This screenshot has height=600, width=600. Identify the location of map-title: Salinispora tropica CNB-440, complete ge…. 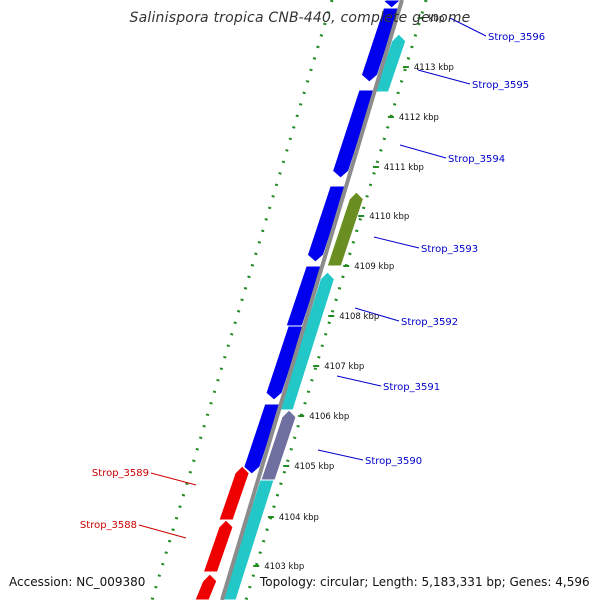
(300, 18).